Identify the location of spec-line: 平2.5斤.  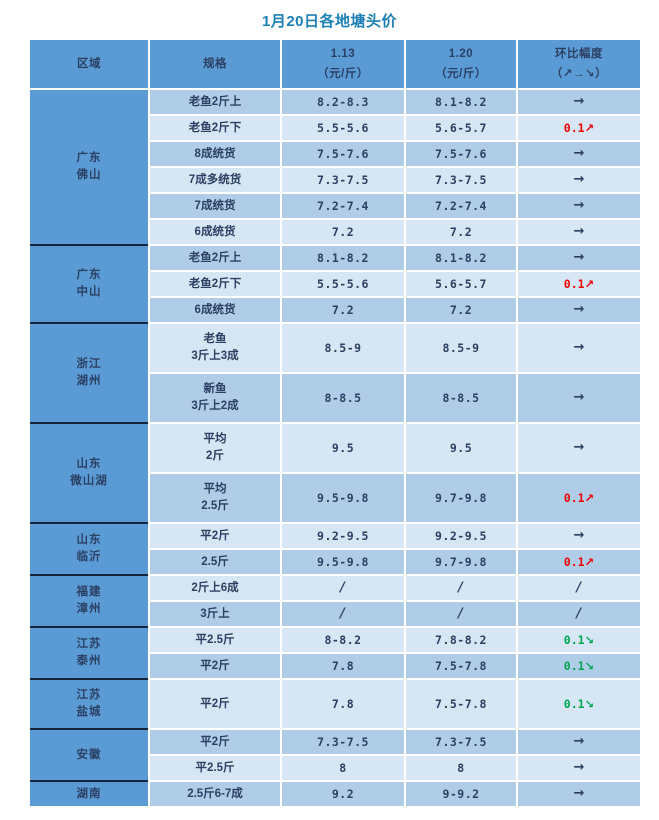
(215, 767).